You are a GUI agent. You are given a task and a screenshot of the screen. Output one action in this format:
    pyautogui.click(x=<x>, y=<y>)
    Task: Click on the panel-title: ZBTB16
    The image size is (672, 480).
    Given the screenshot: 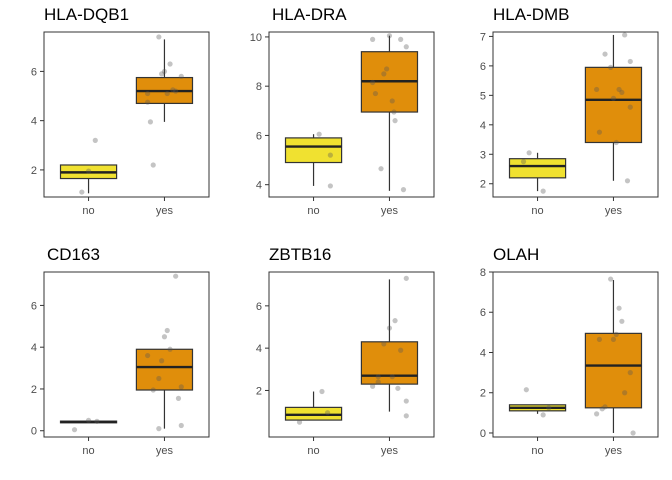 What is the action you would take?
    pyautogui.click(x=300, y=254)
    